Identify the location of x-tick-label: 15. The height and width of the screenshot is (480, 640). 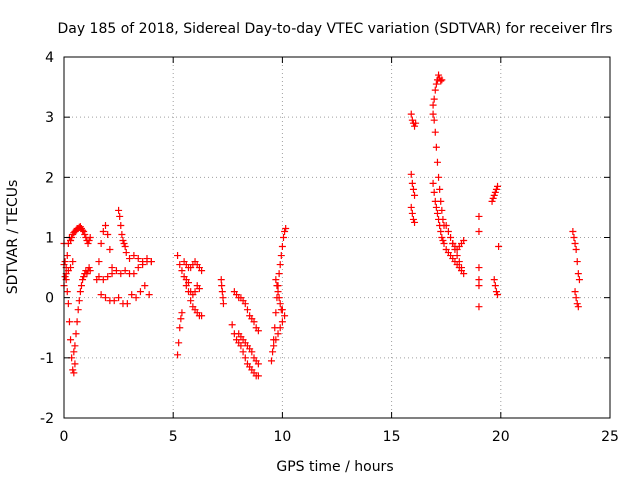
(392, 437).